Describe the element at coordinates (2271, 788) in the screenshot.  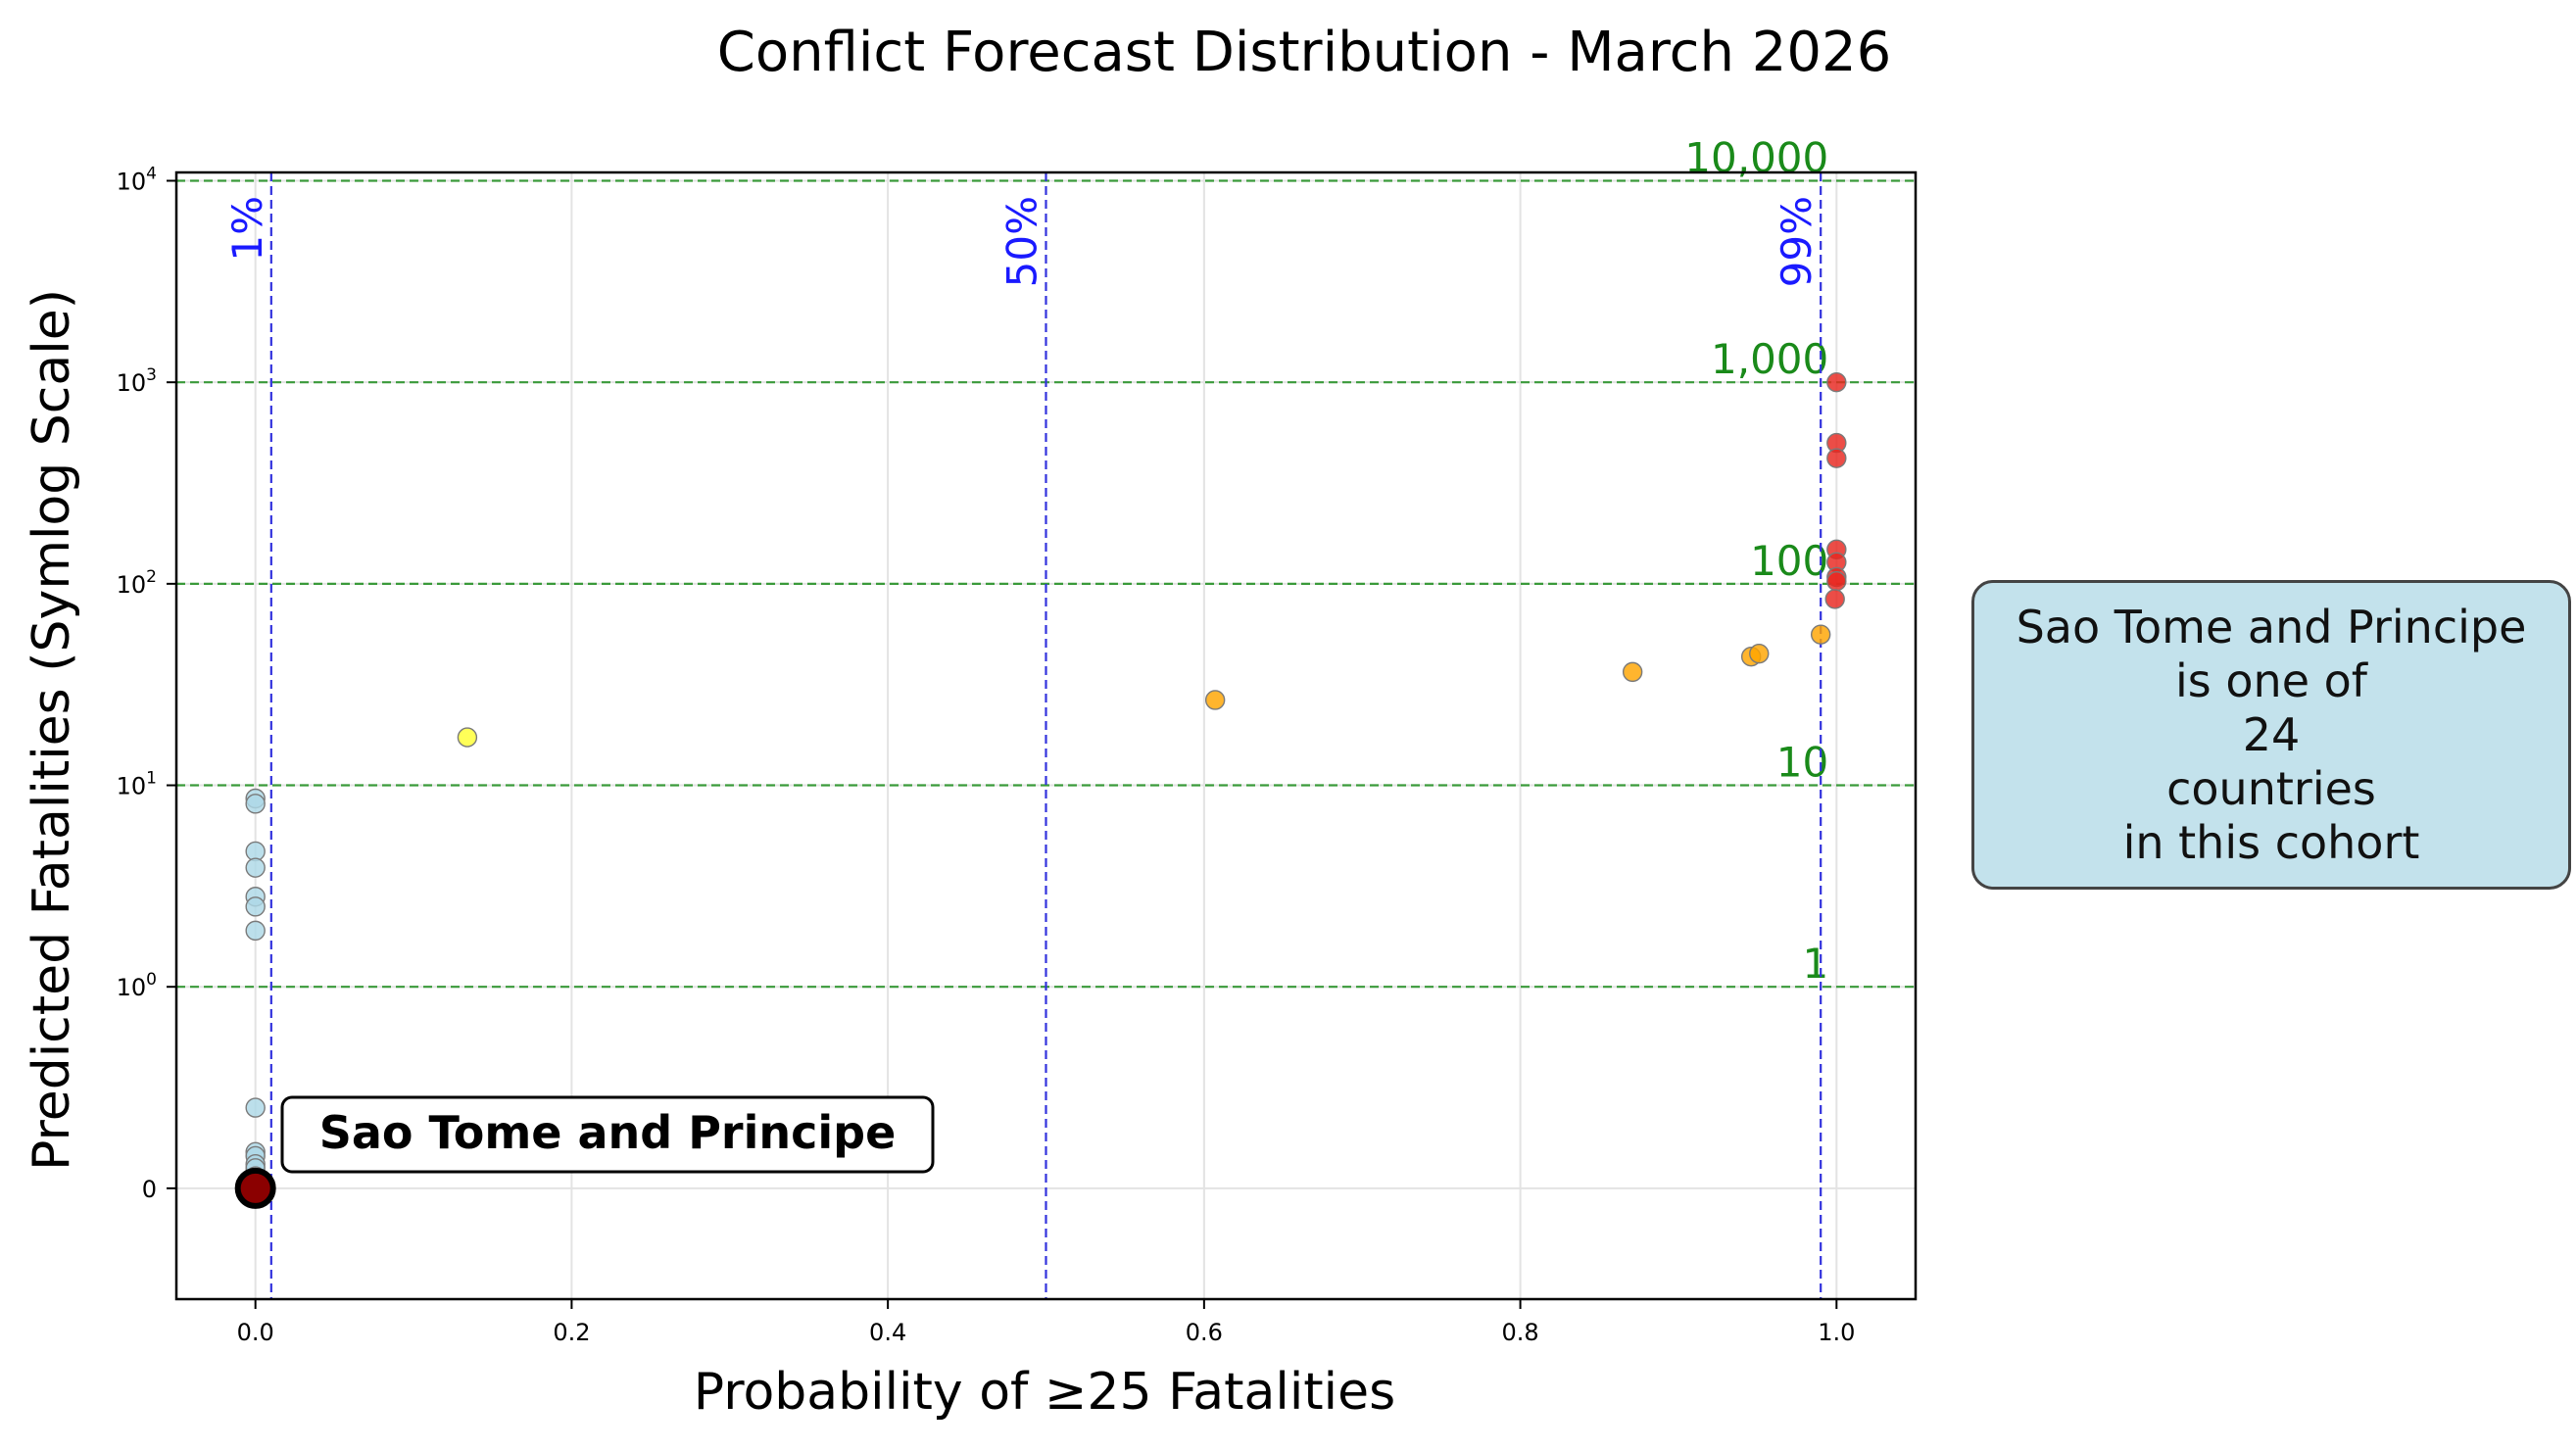
I see `cohort-line-unit: countries` at that location.